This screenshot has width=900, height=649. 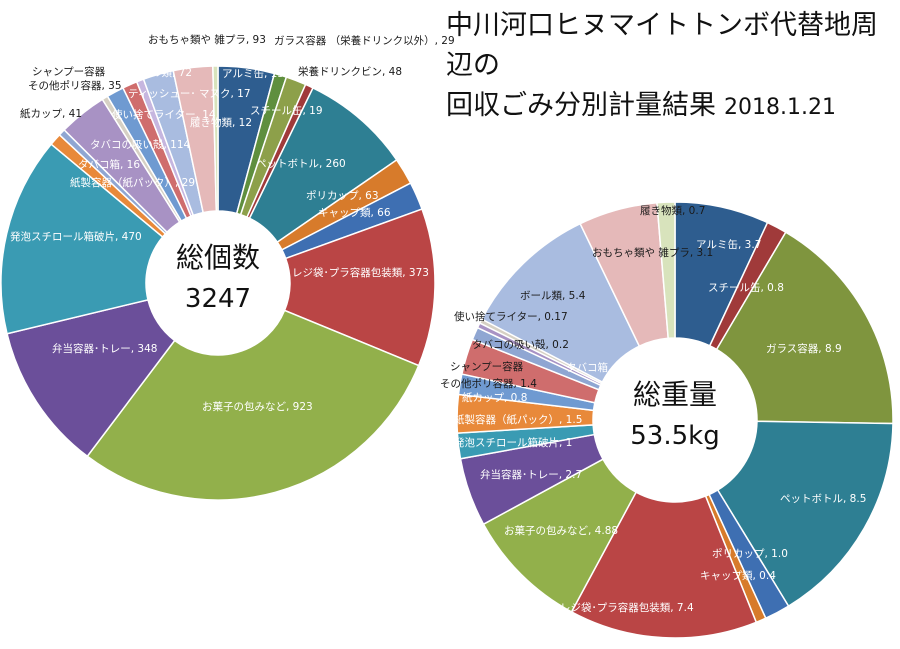 I want to click on title-line-2: 回収ごみ分別計量結果, so click(x=581, y=105).